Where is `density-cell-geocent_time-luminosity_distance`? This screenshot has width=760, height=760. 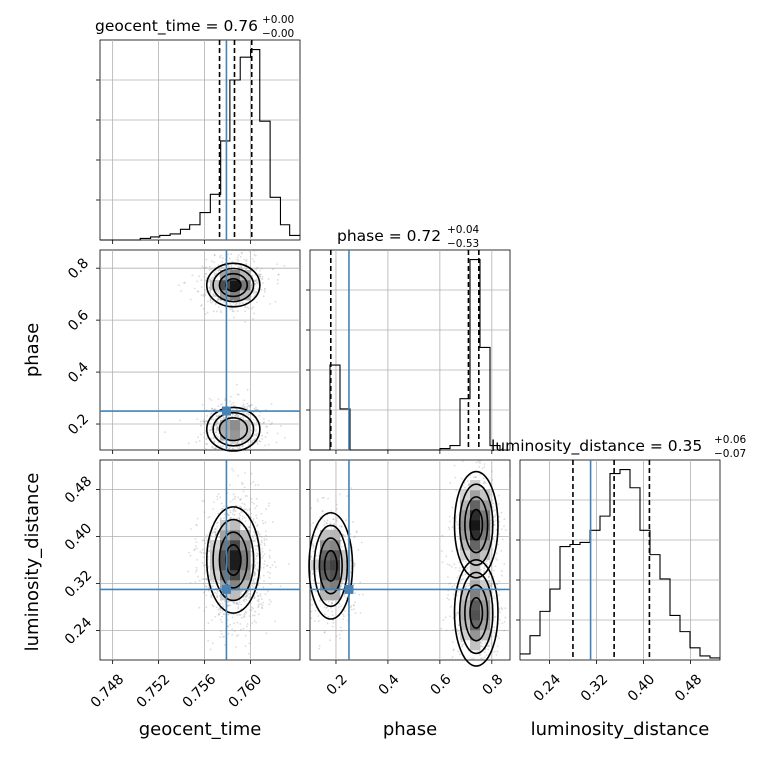 density-cell-geocent_time-luminosity_distance is located at coordinates (215, 565).